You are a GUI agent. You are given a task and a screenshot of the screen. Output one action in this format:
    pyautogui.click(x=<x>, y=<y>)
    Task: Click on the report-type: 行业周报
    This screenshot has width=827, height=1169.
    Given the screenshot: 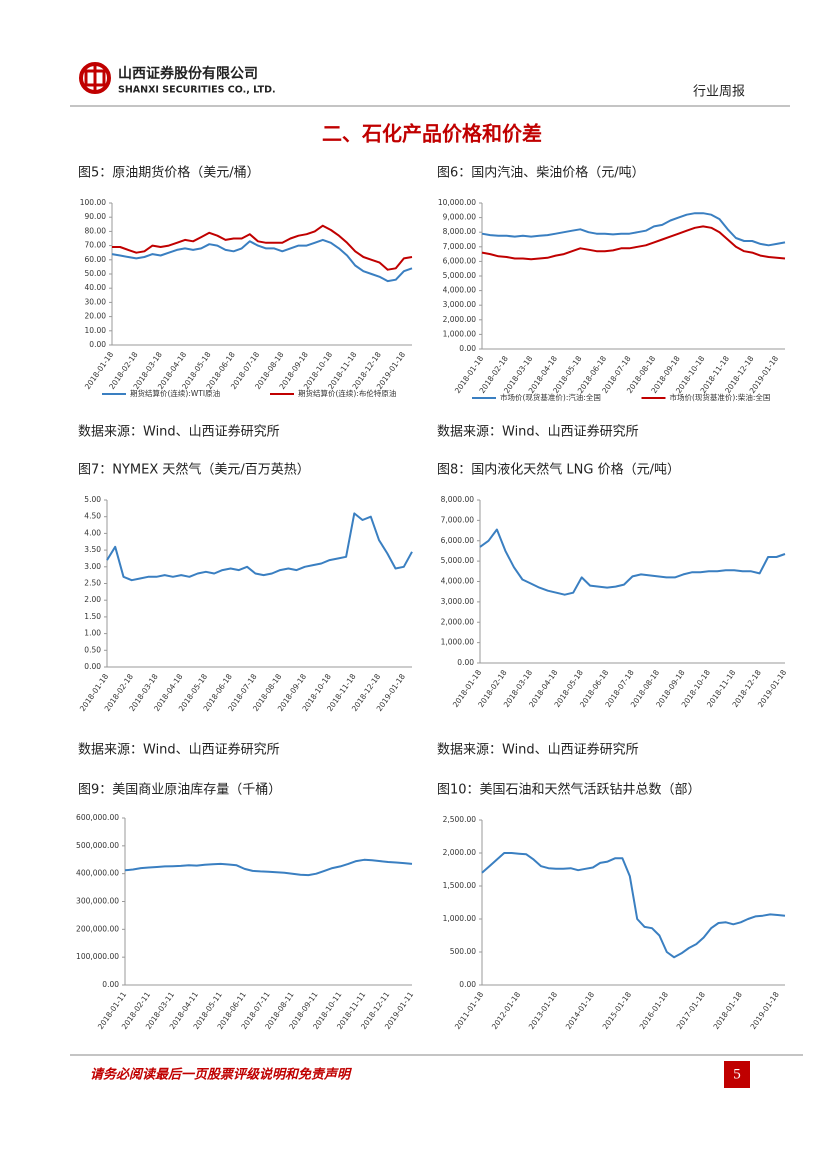 What is the action you would take?
    pyautogui.click(x=719, y=92)
    